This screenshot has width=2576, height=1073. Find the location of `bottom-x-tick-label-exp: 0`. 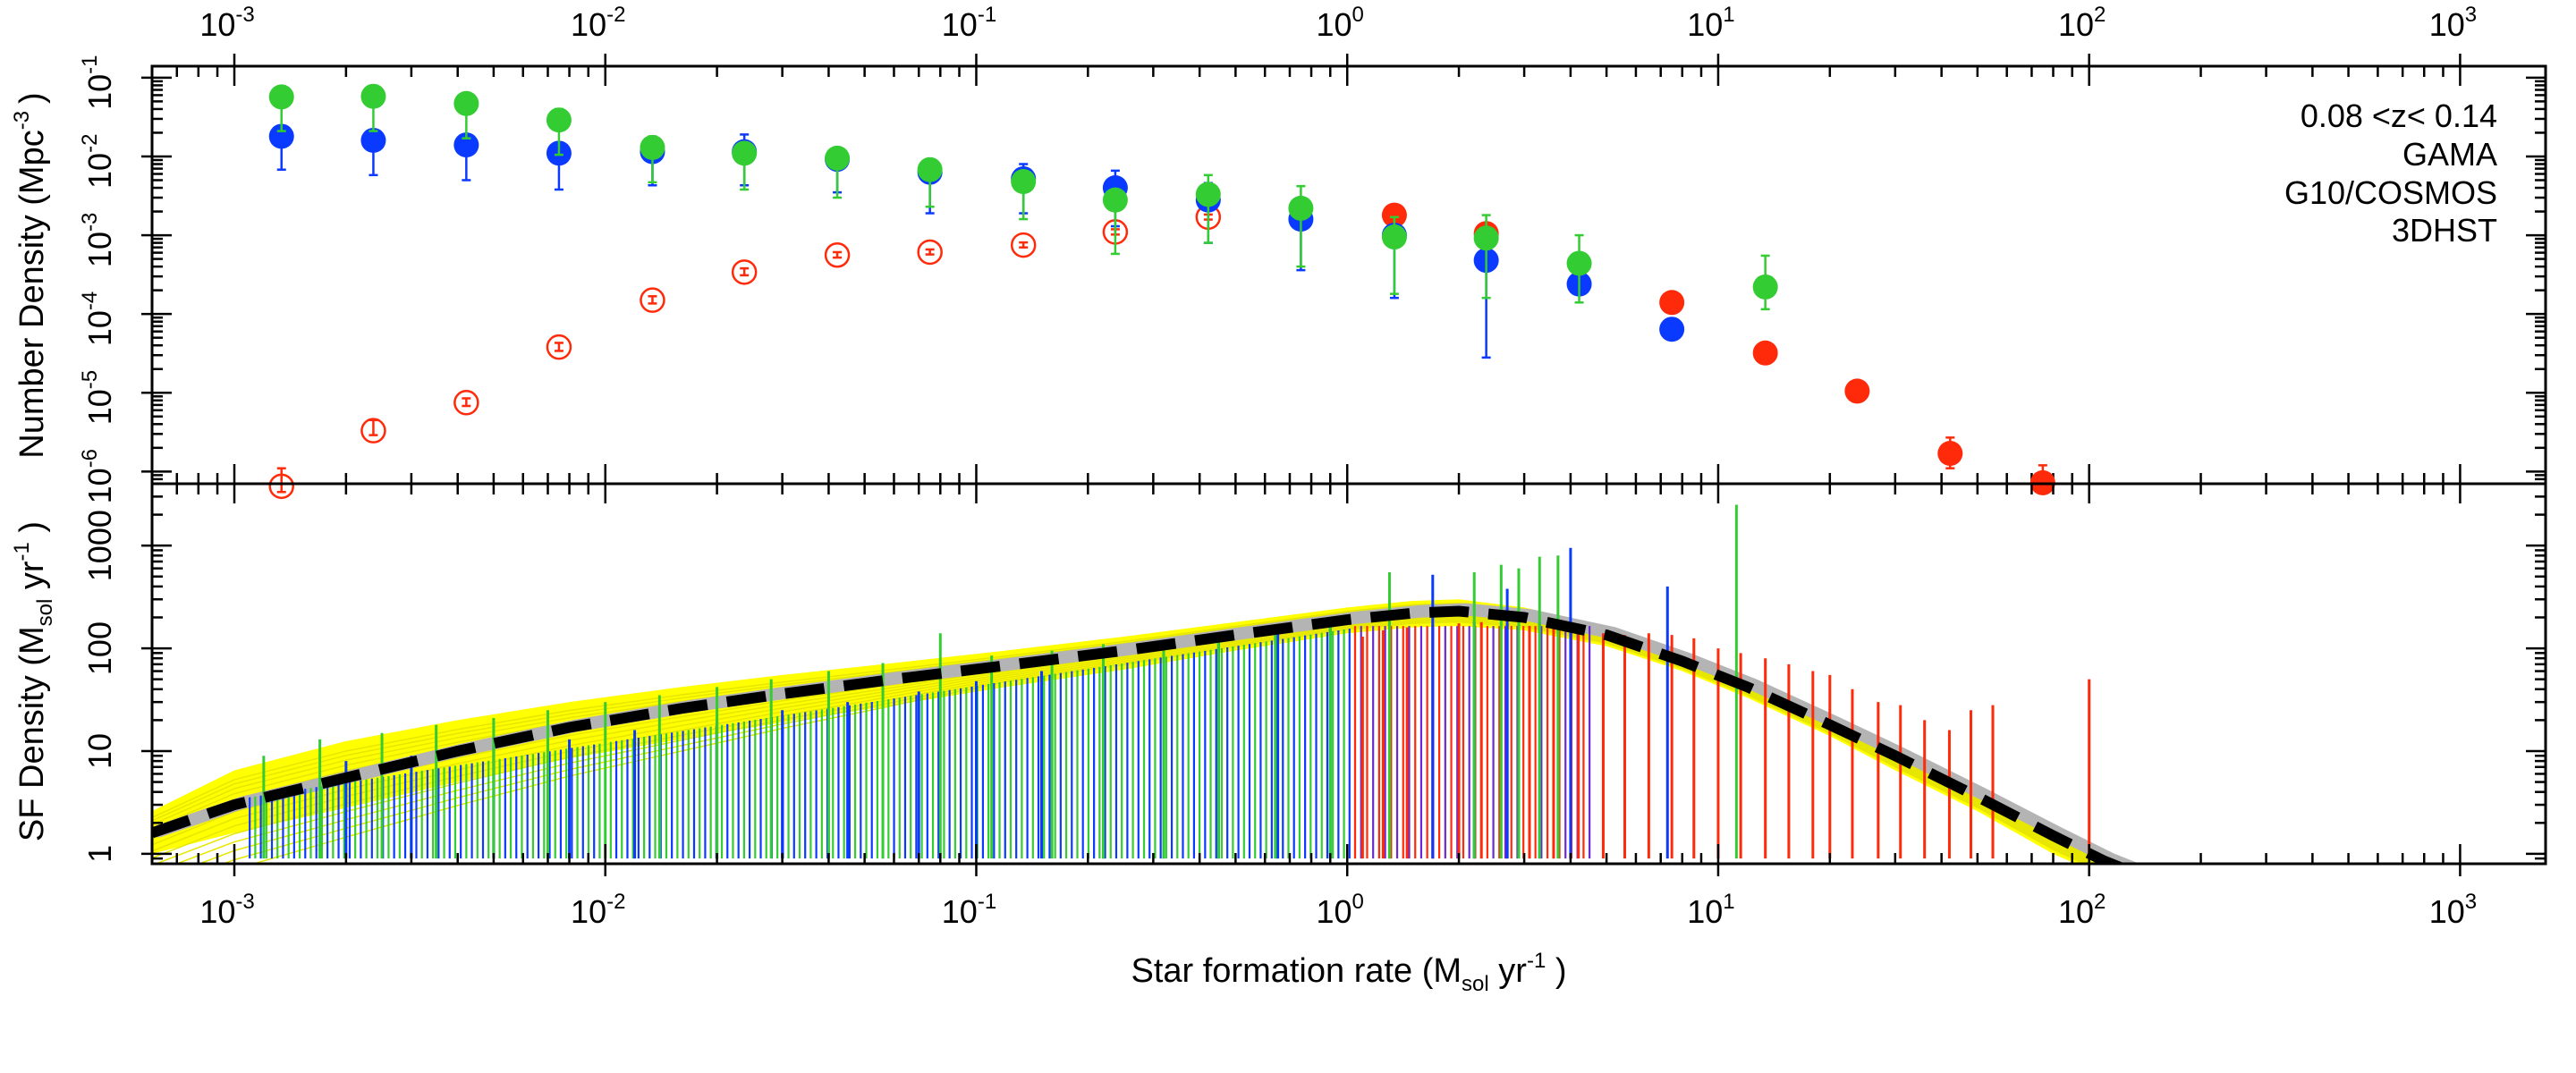

bottom-x-tick-label-exp: 0 is located at coordinates (1358, 902).